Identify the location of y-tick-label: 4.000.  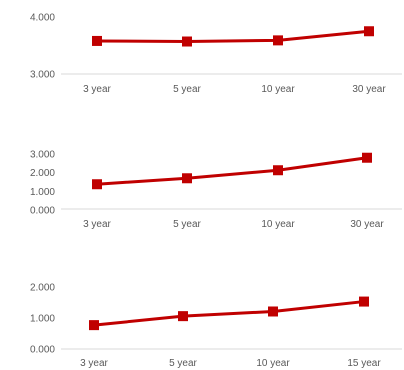
(42, 18).